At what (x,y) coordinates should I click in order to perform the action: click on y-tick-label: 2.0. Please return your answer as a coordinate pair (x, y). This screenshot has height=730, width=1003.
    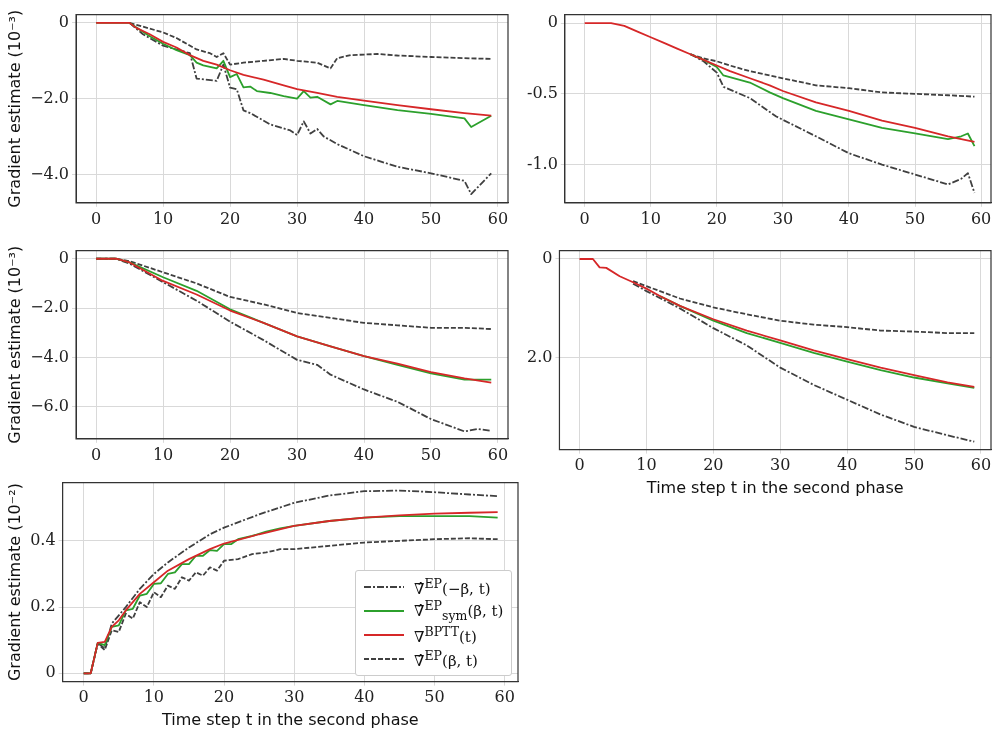
    Looking at the image, I should click on (539, 356).